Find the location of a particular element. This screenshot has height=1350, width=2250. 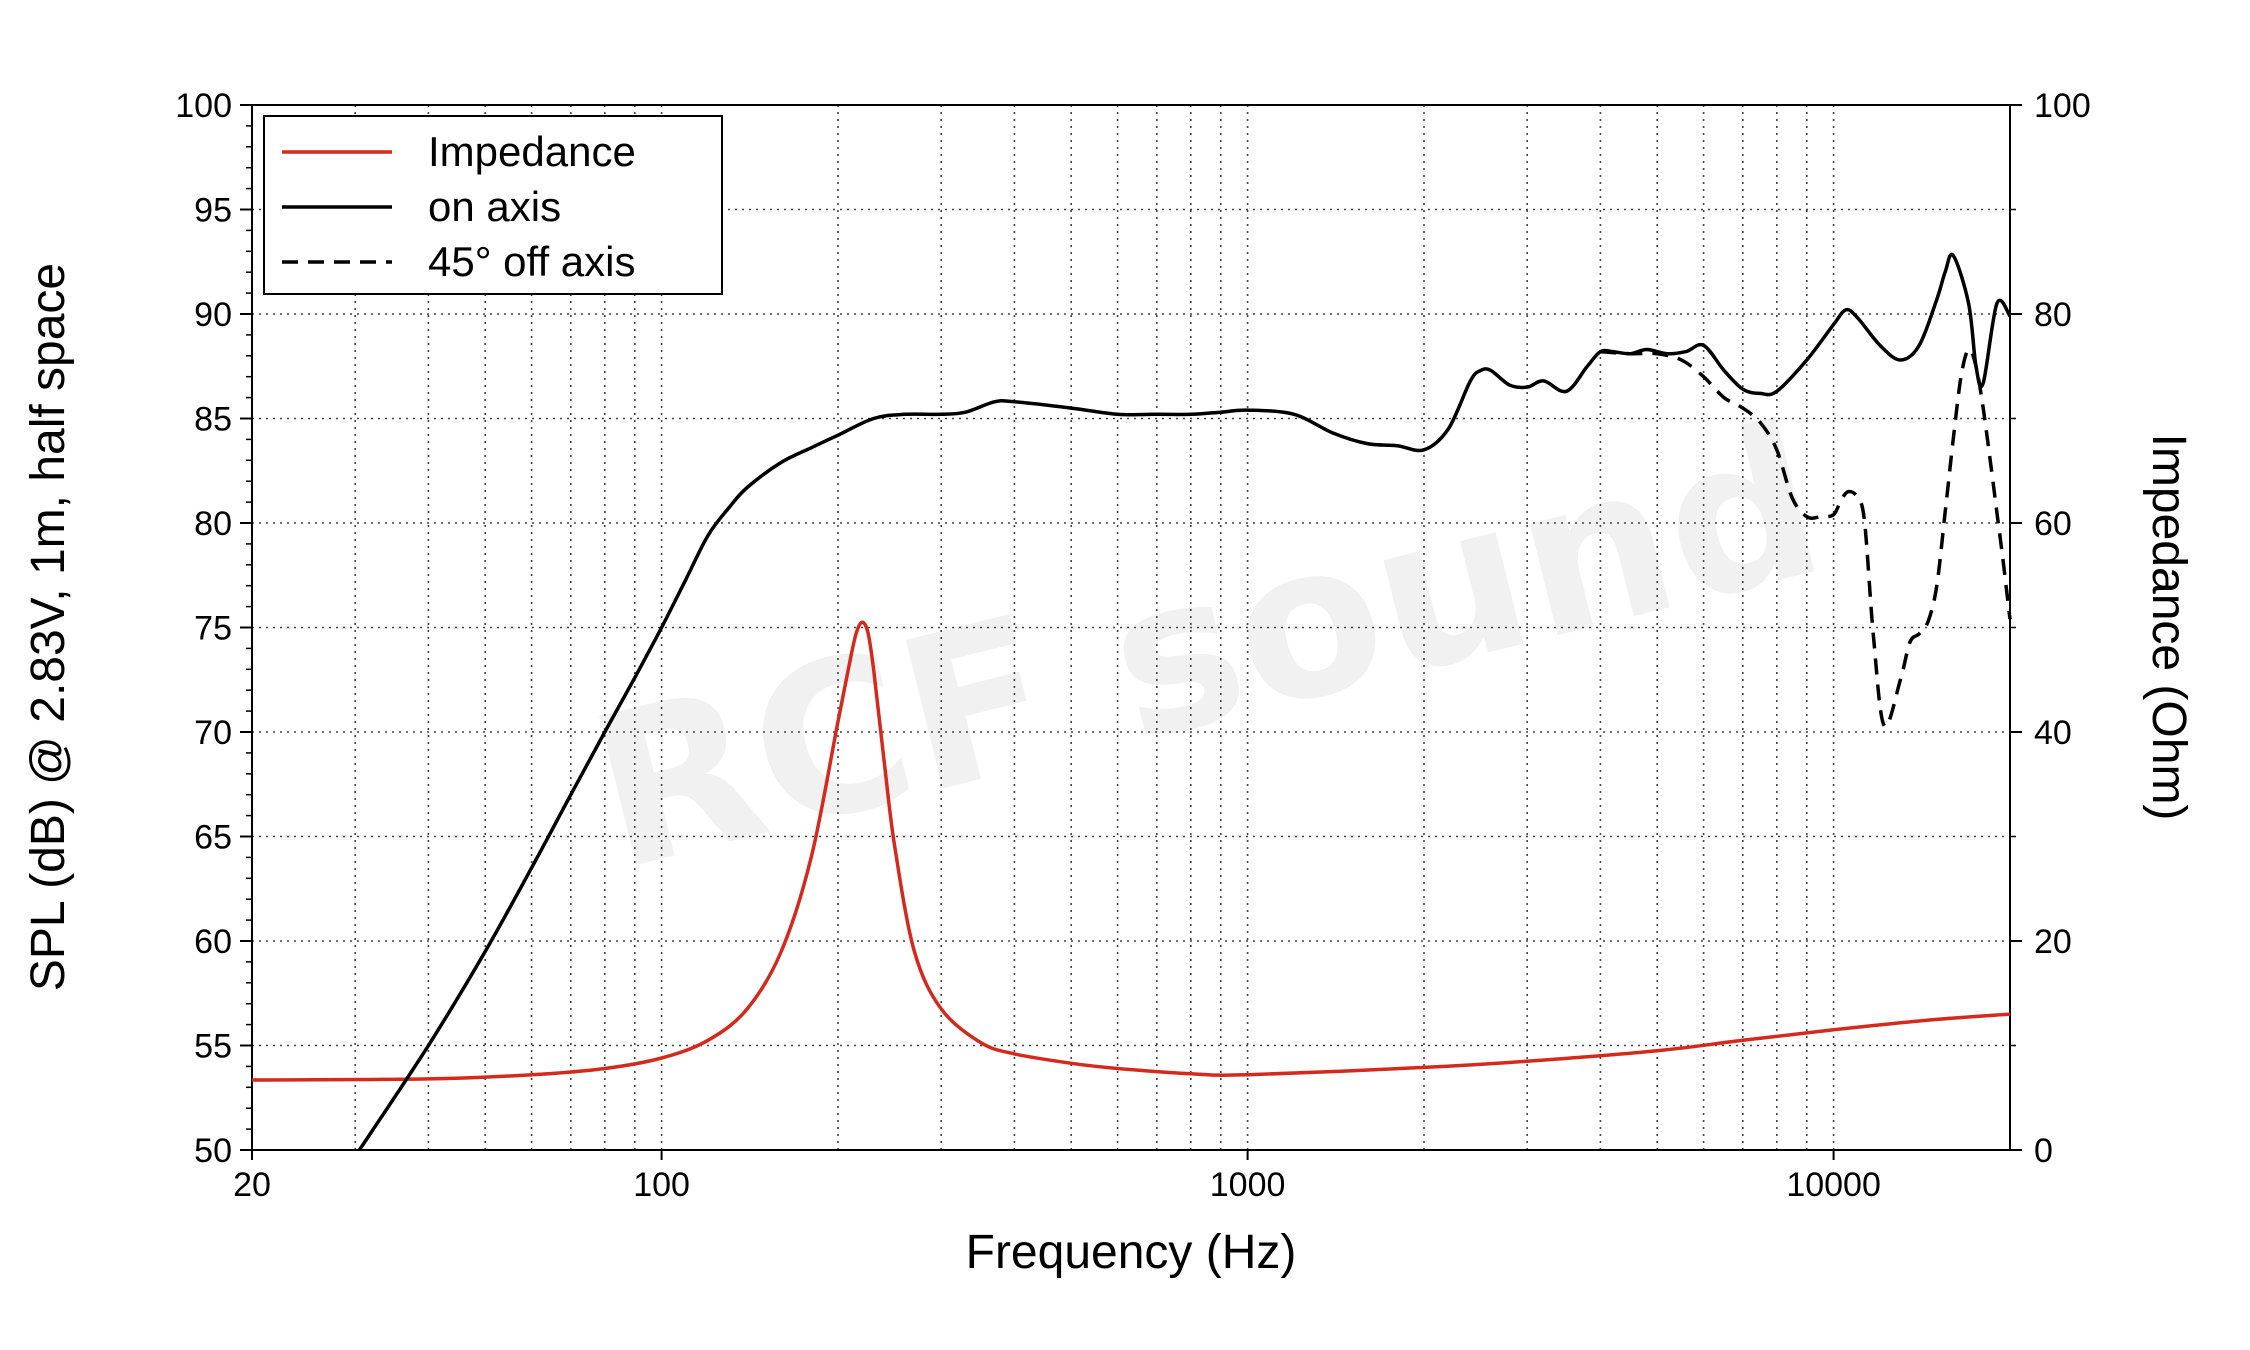

y-left-tick-label: 65 is located at coordinates (213, 838).